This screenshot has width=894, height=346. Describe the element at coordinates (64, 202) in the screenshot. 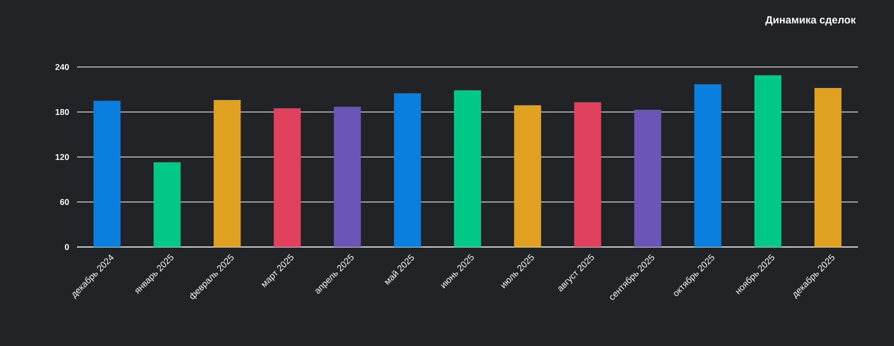

I see `y-tick-label: 60` at that location.